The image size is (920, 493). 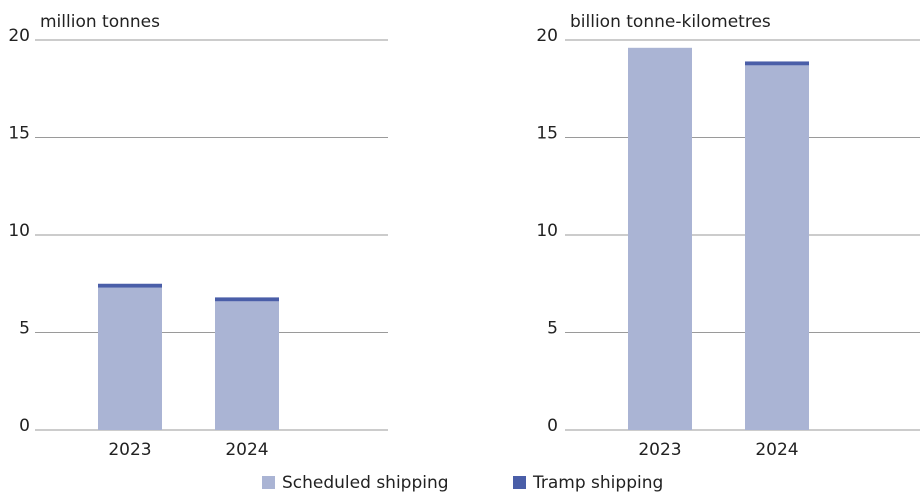 I want to click on legend-label: Scheduled shipping, so click(x=365, y=483).